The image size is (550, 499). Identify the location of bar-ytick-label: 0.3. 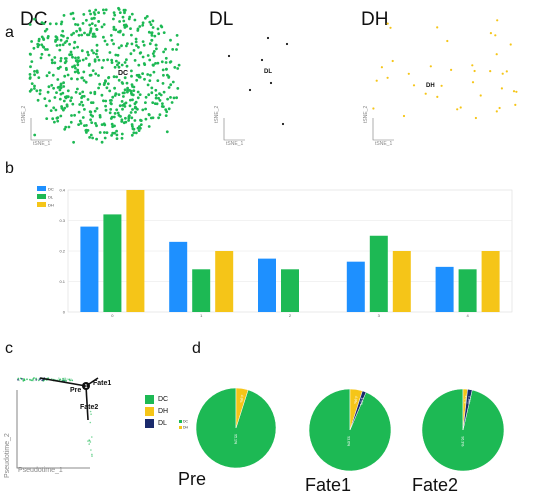
(62, 220).